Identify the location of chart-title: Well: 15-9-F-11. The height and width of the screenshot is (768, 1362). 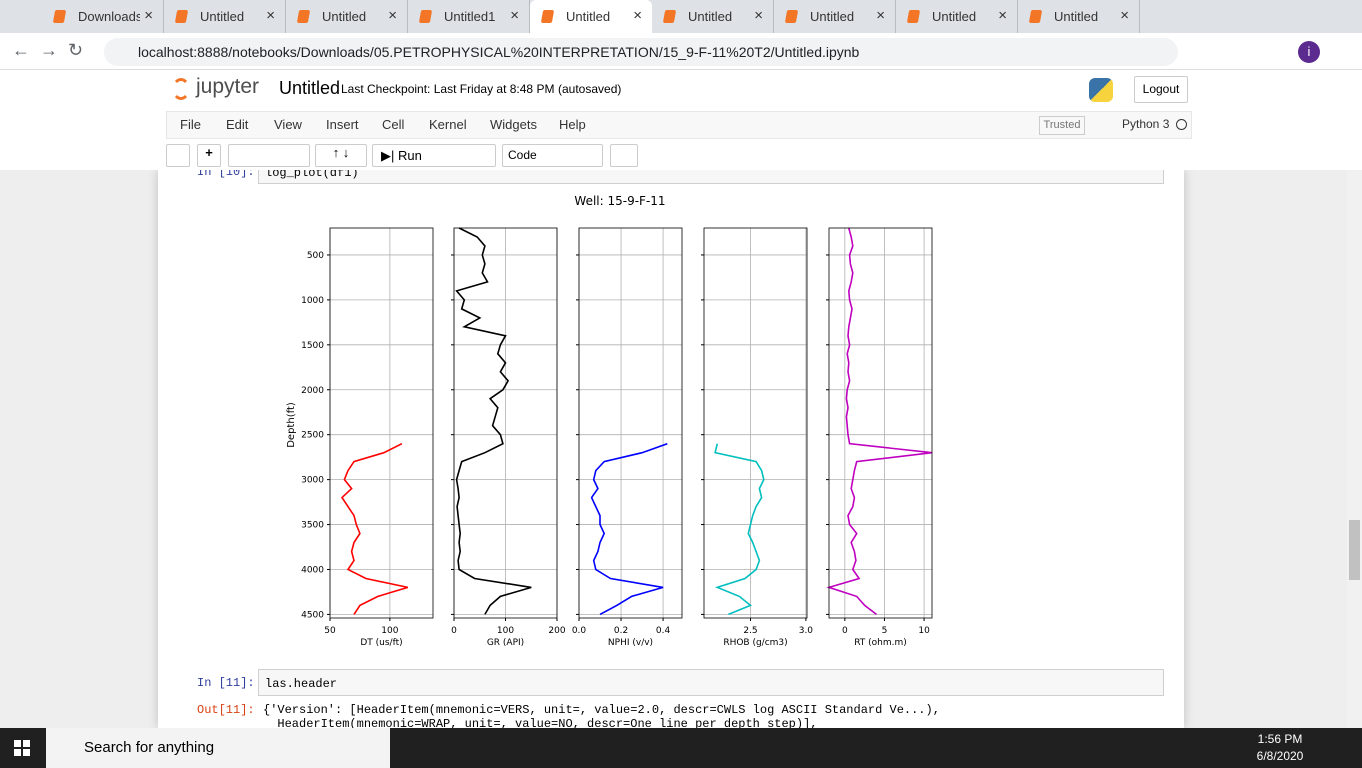
(619, 201).